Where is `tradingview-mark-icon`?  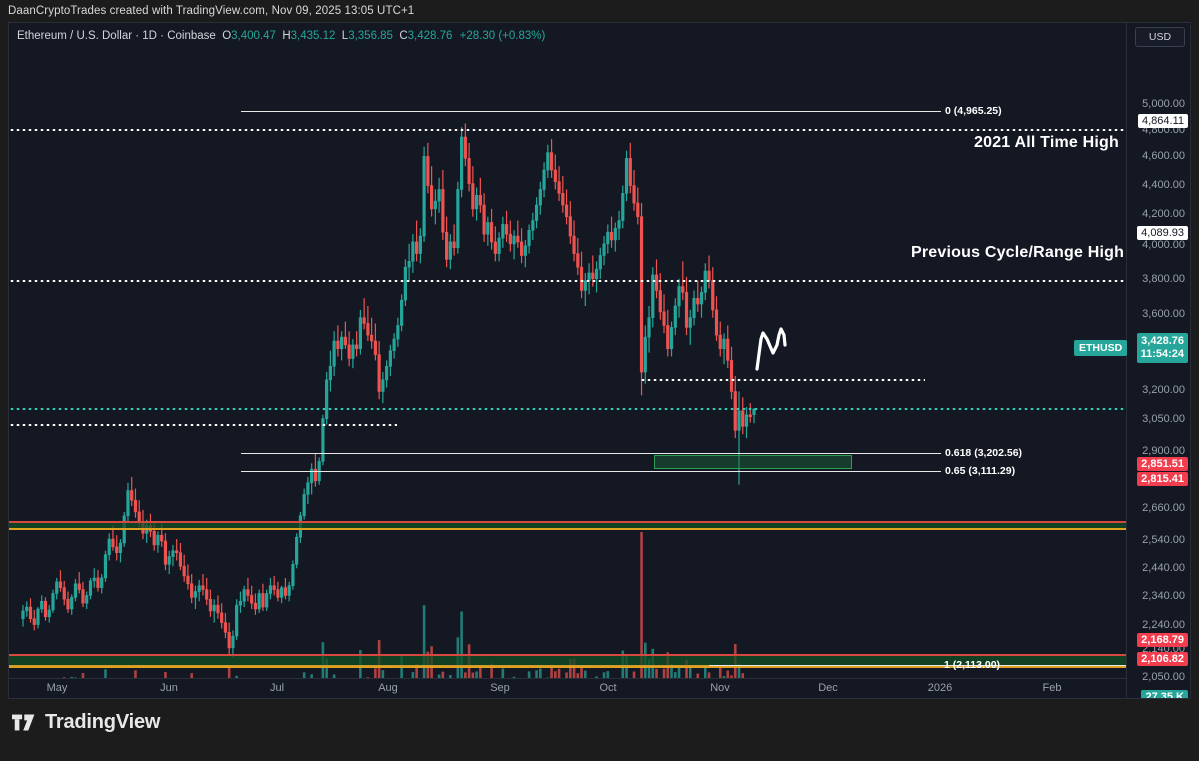
tradingview-mark-icon is located at coordinates (23, 722).